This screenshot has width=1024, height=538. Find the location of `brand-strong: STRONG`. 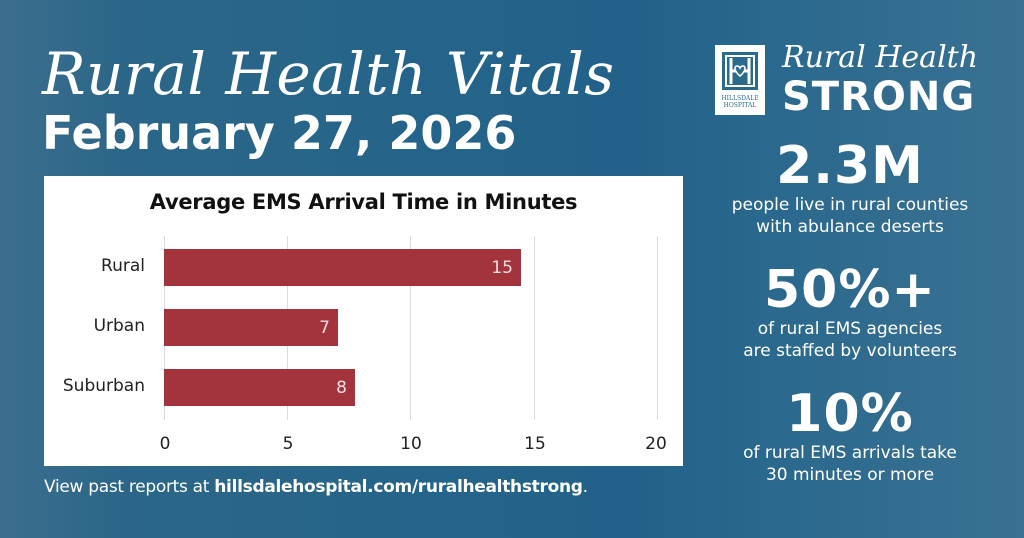

brand-strong: STRONG is located at coordinates (879, 97).